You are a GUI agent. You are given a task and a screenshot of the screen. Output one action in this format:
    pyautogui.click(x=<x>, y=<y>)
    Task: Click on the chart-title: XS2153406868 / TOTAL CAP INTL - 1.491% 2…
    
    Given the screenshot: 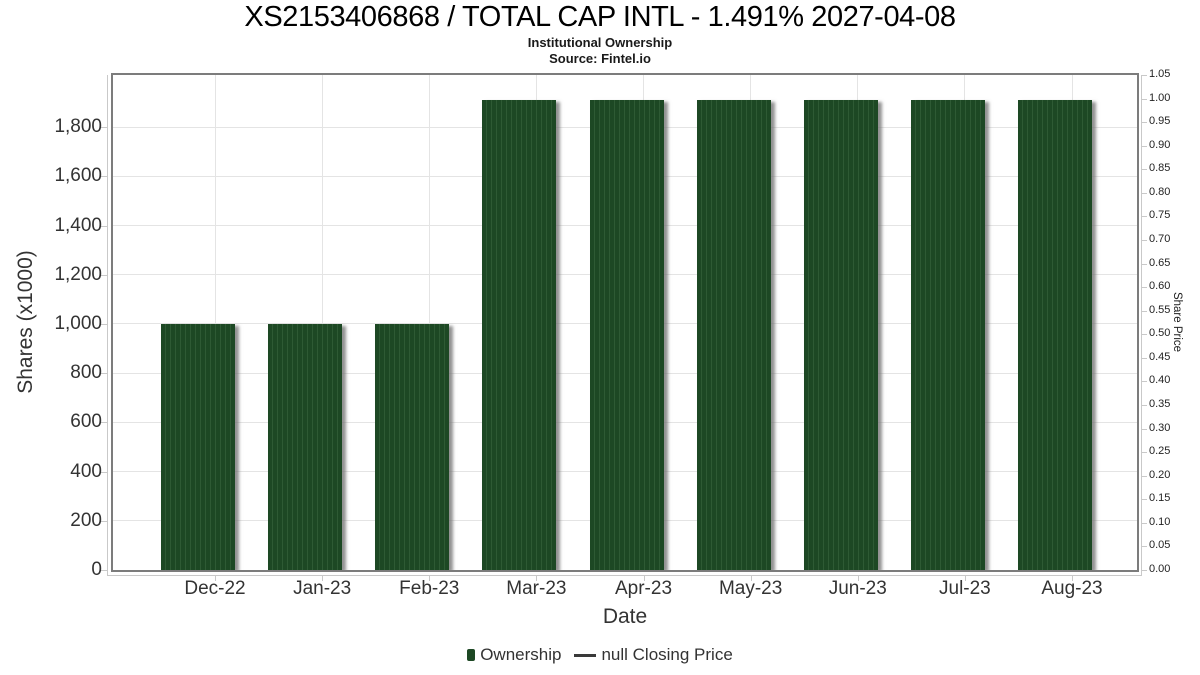 What is the action you would take?
    pyautogui.click(x=600, y=17)
    